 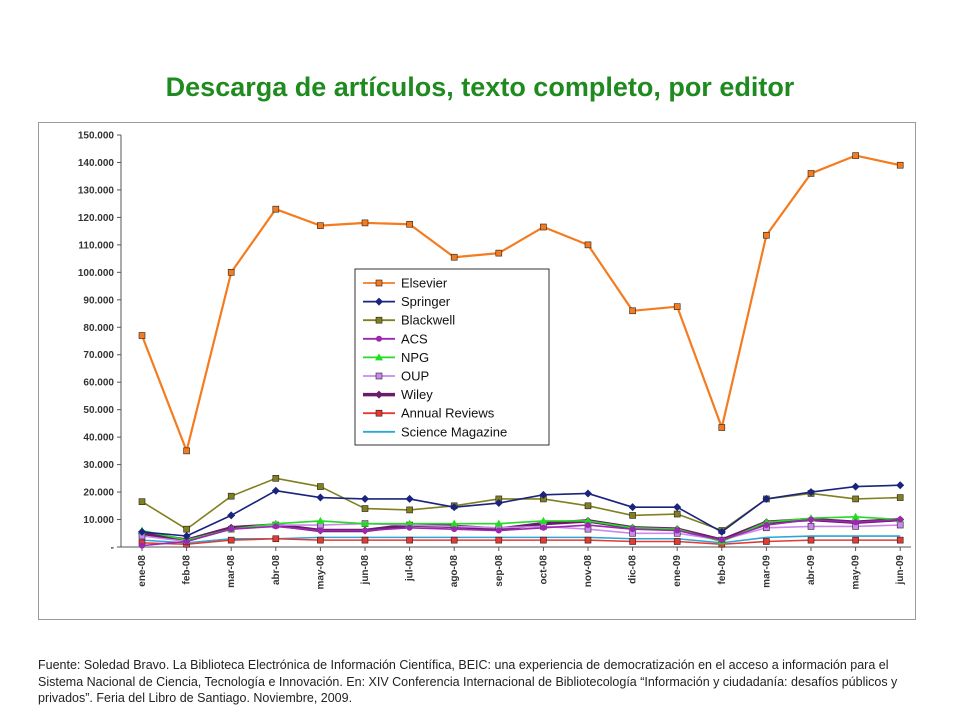 What do you see at coordinates (96, 190) in the screenshot?
I see `y-tick-label: 130.000` at bounding box center [96, 190].